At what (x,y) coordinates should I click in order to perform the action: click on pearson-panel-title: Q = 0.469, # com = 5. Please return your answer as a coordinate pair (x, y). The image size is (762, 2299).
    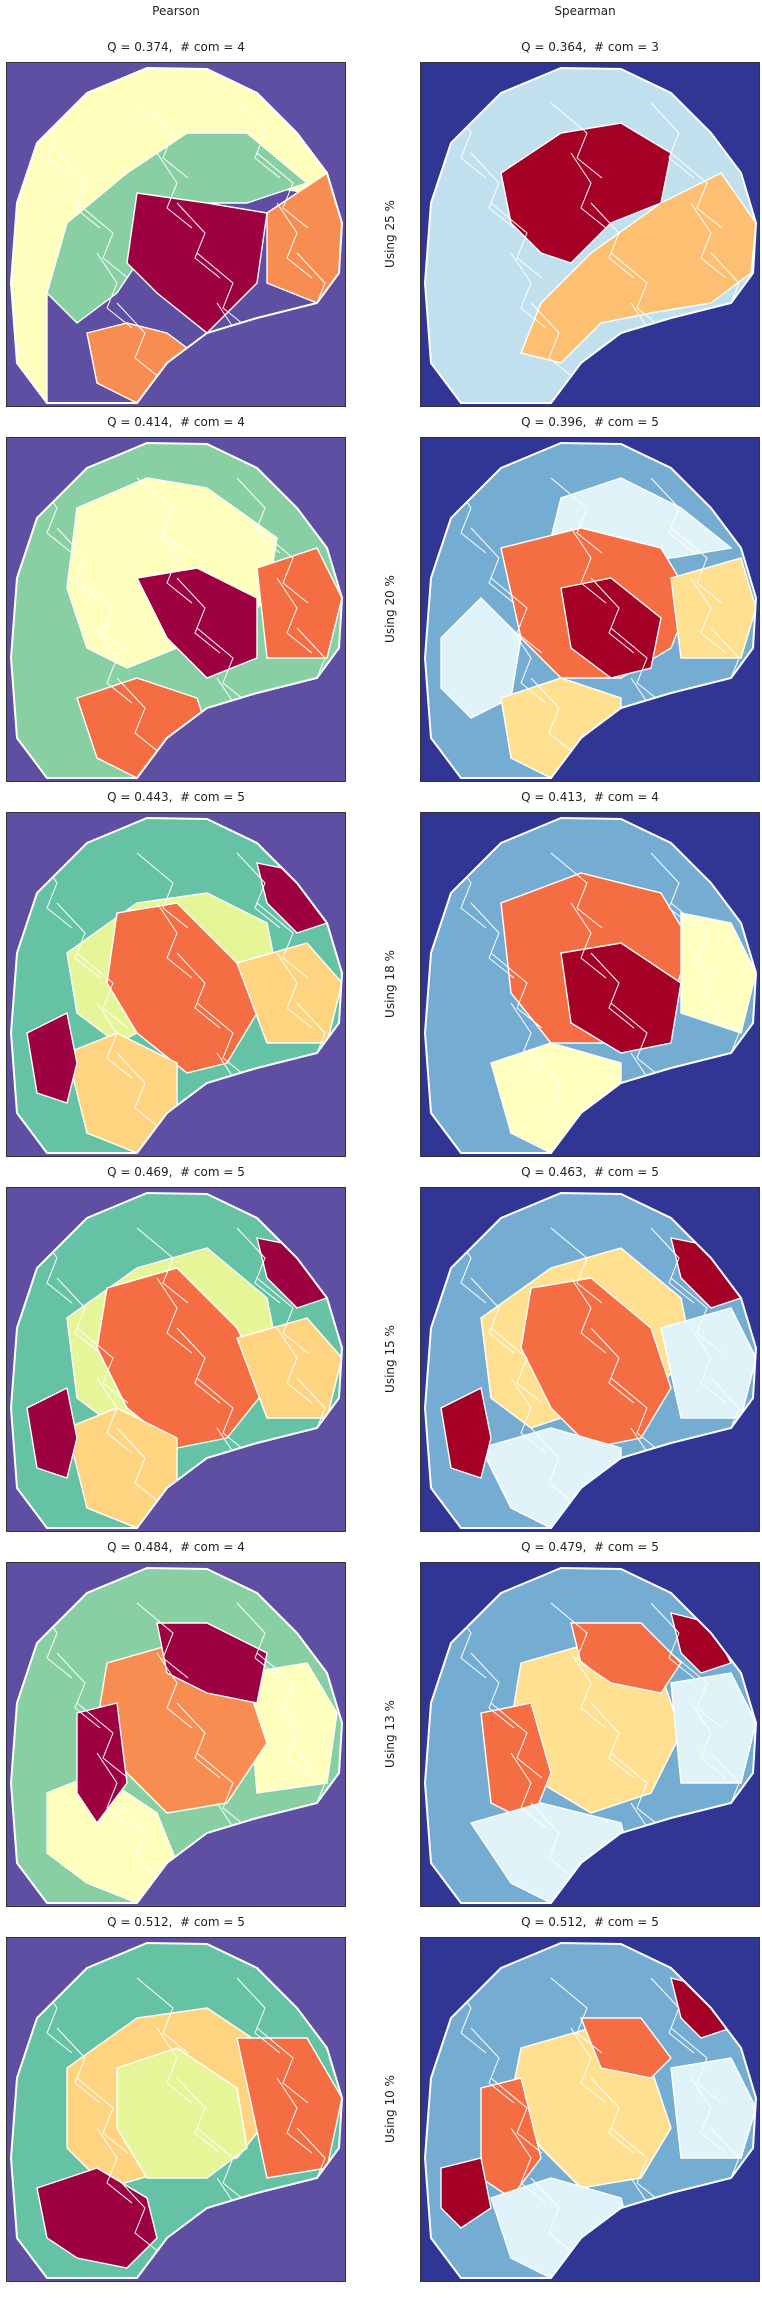
    Looking at the image, I should click on (176, 1172).